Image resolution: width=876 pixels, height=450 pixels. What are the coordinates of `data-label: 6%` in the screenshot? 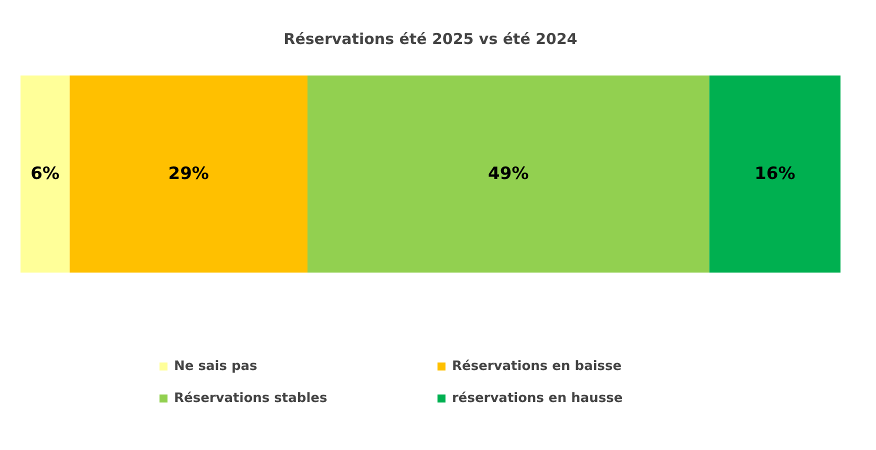 It's located at (45, 174).